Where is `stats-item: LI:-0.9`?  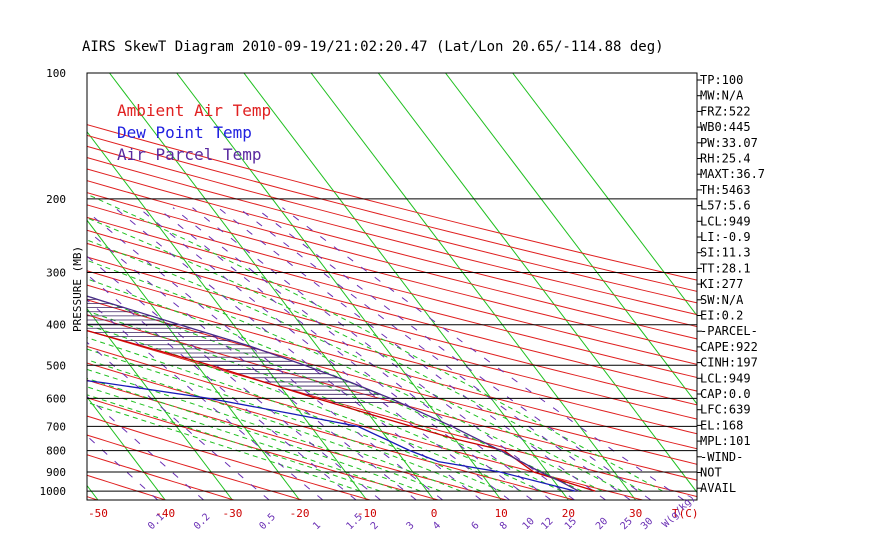
stats-item: LI:-0.9 is located at coordinates (725, 237).